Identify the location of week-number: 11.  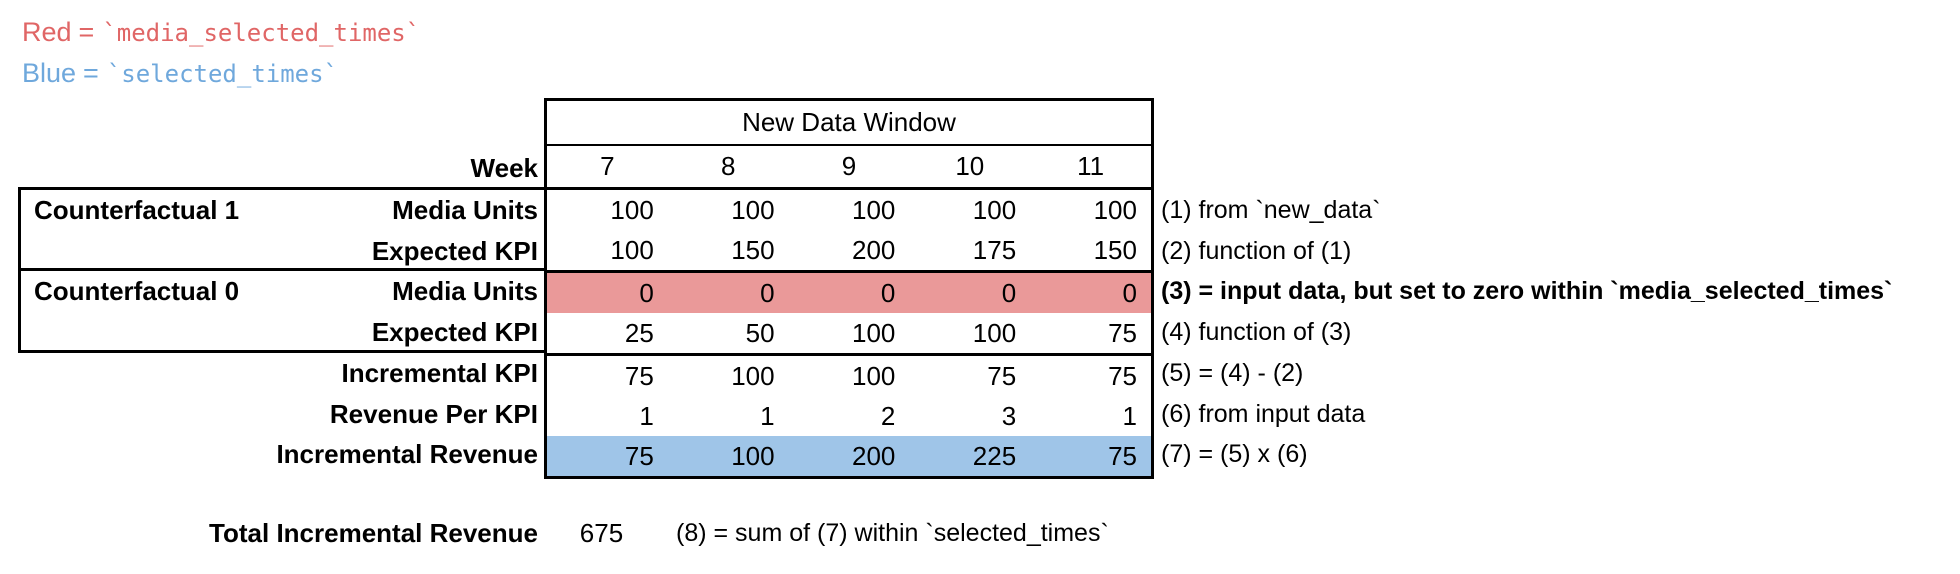
(1091, 166).